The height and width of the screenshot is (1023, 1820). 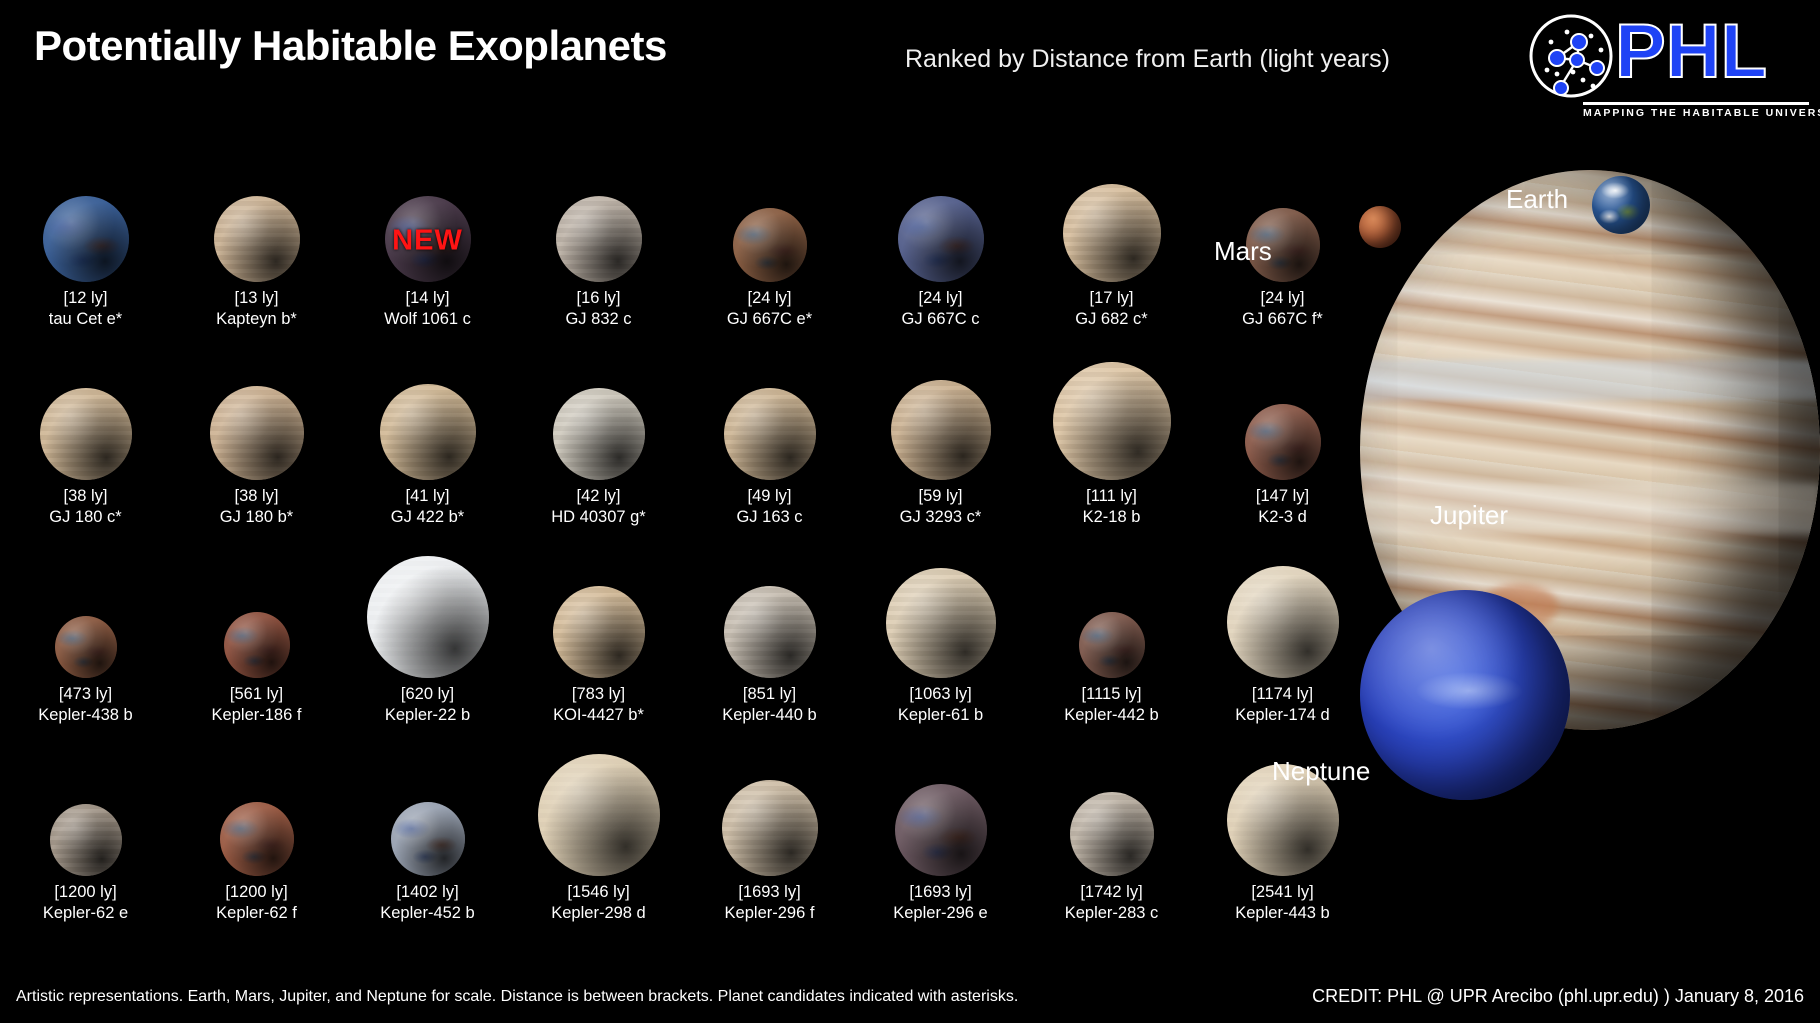 What do you see at coordinates (940, 309) in the screenshot?
I see `planet-label: [24 ly] GJ 667C c` at bounding box center [940, 309].